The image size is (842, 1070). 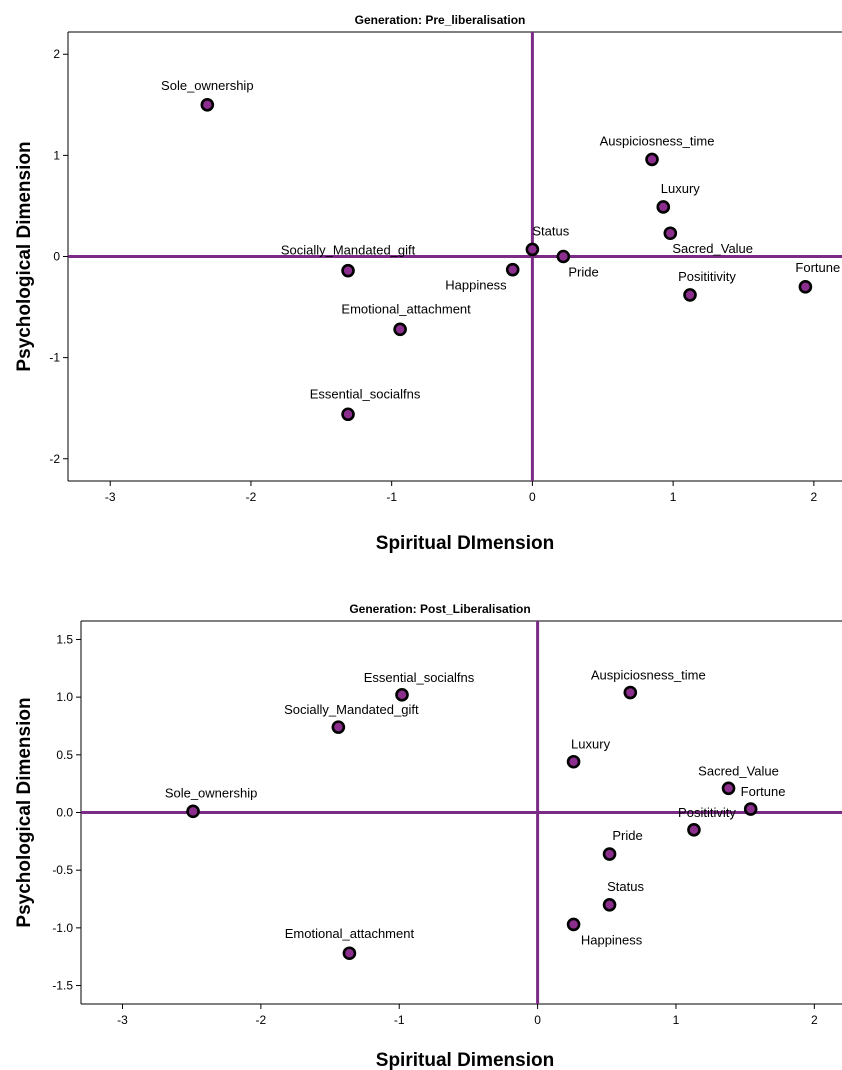 I want to click on y-tick-label: 1.5, so click(x=64, y=639).